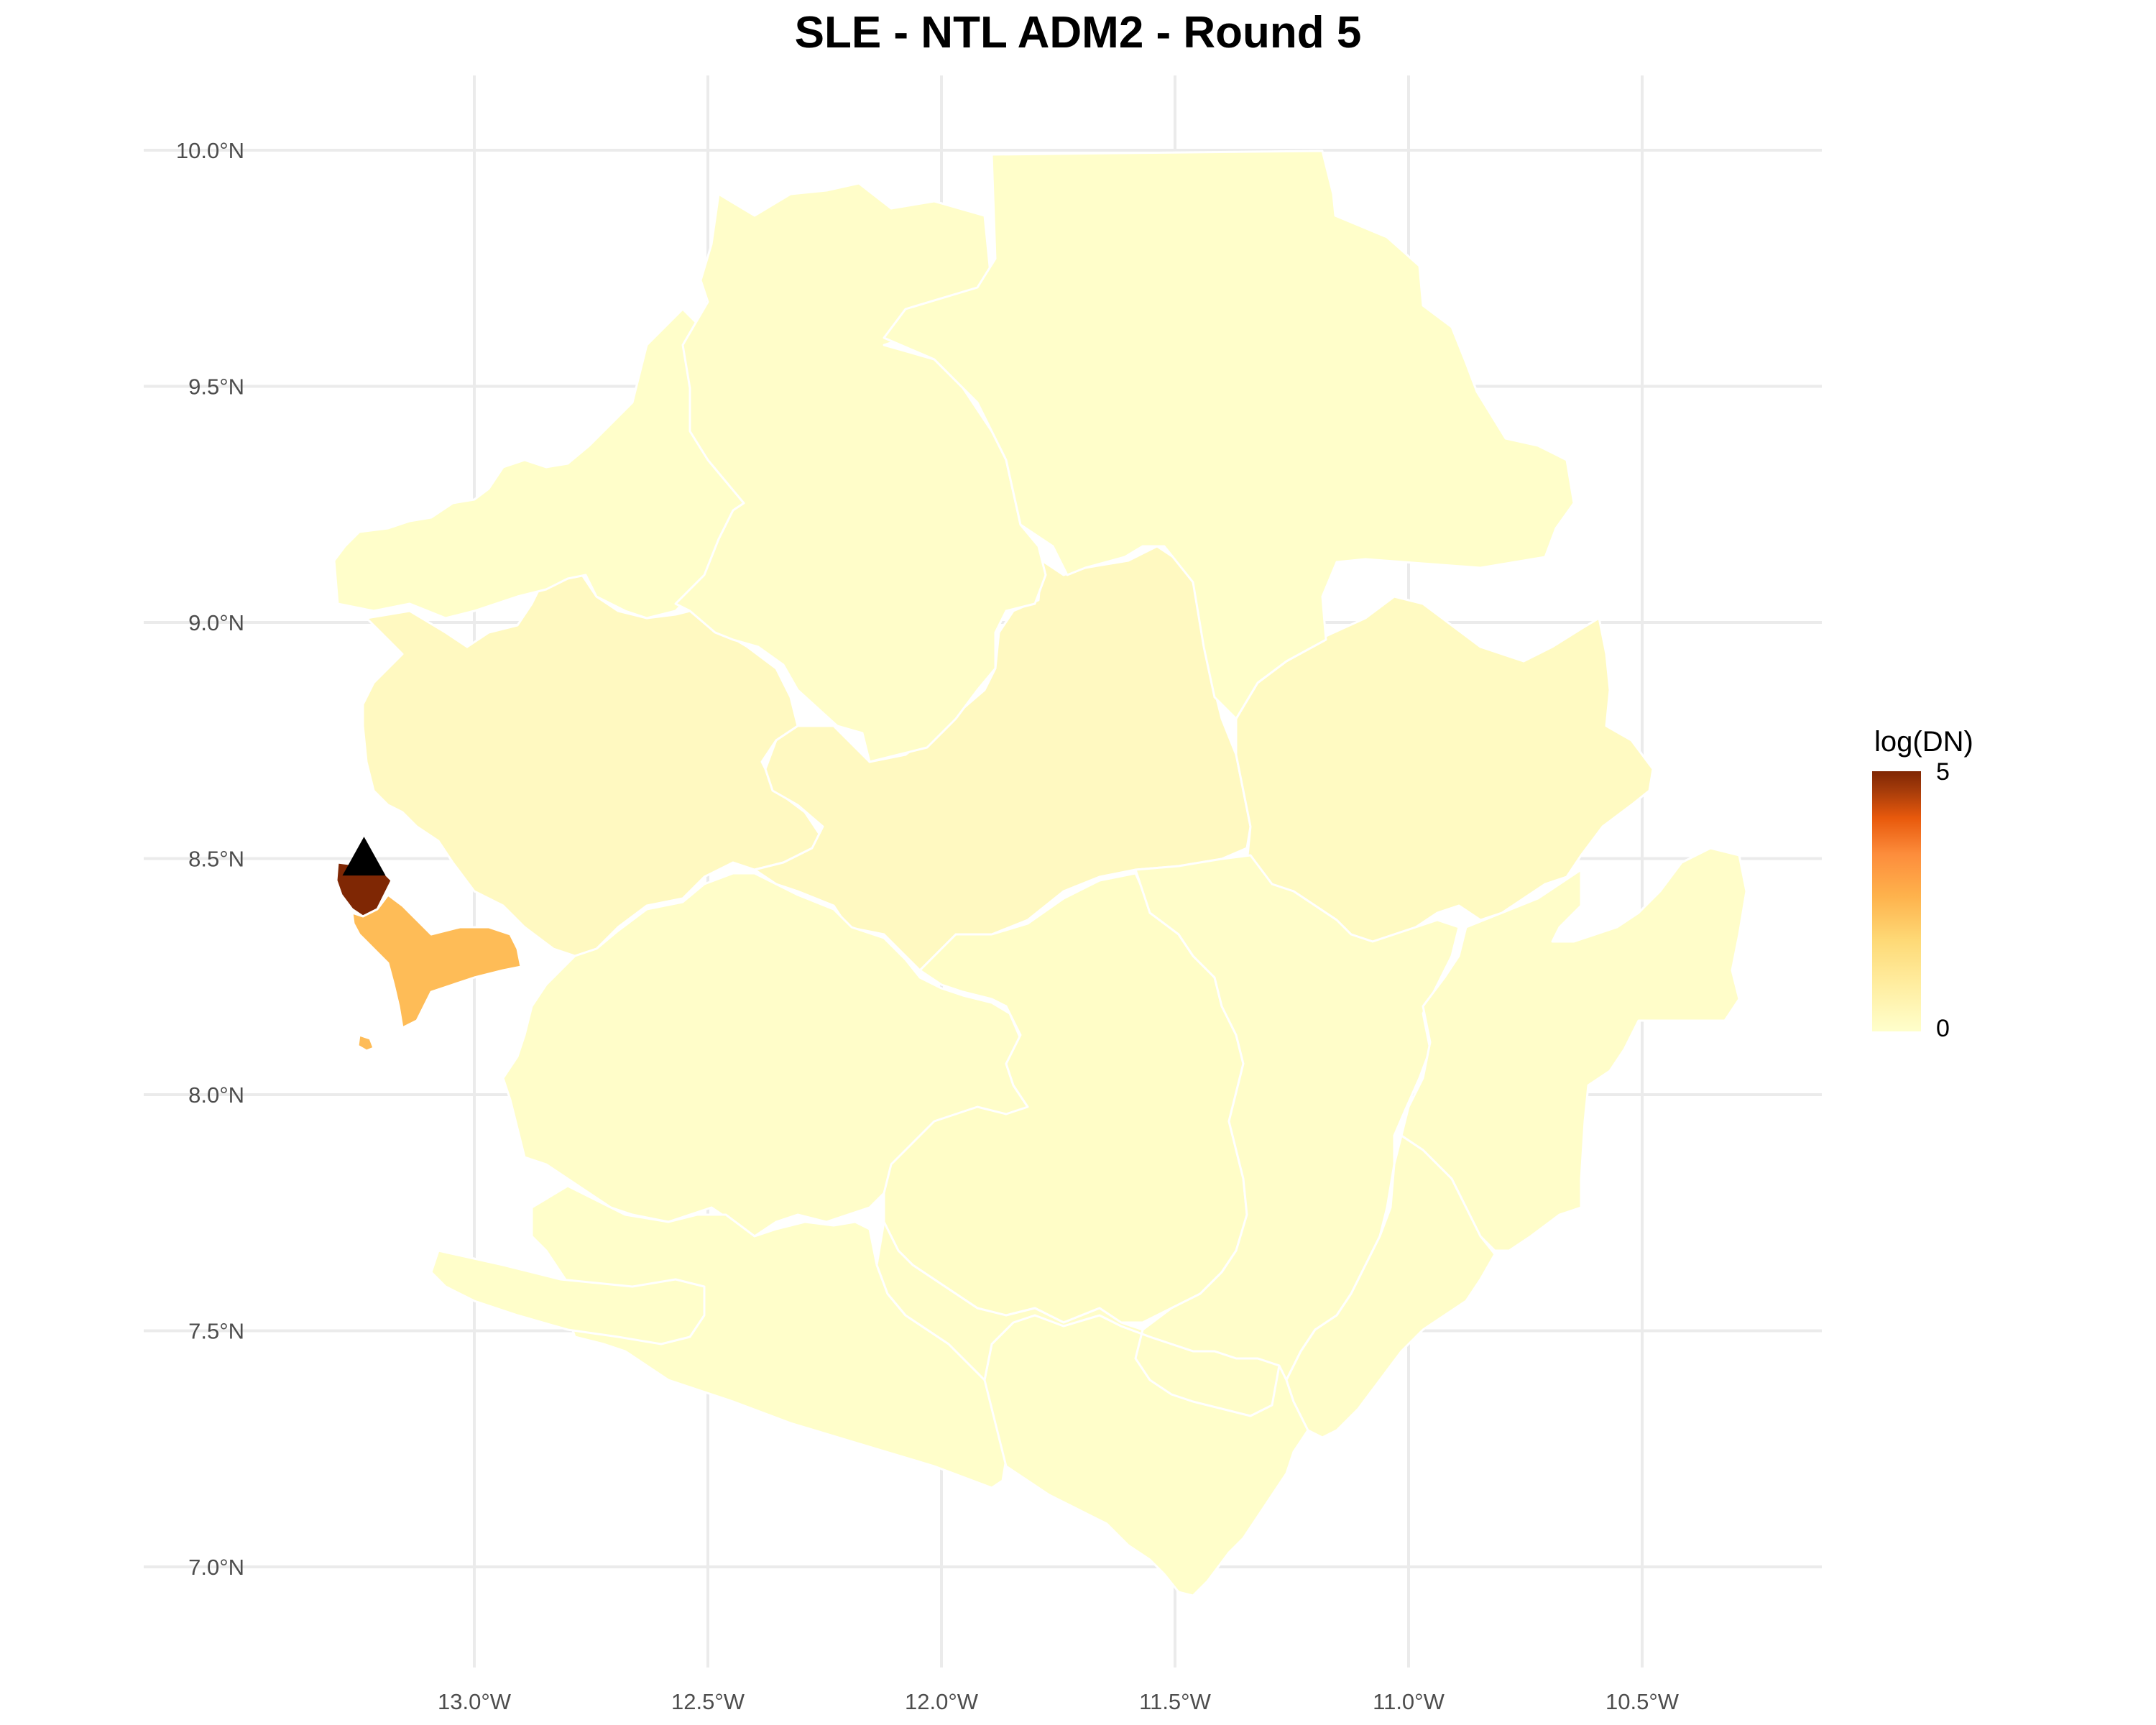 Image resolution: width=2156 pixels, height=1725 pixels. What do you see at coordinates (1175, 1701) in the screenshot?
I see `x-tick-label: 11.5°W` at bounding box center [1175, 1701].